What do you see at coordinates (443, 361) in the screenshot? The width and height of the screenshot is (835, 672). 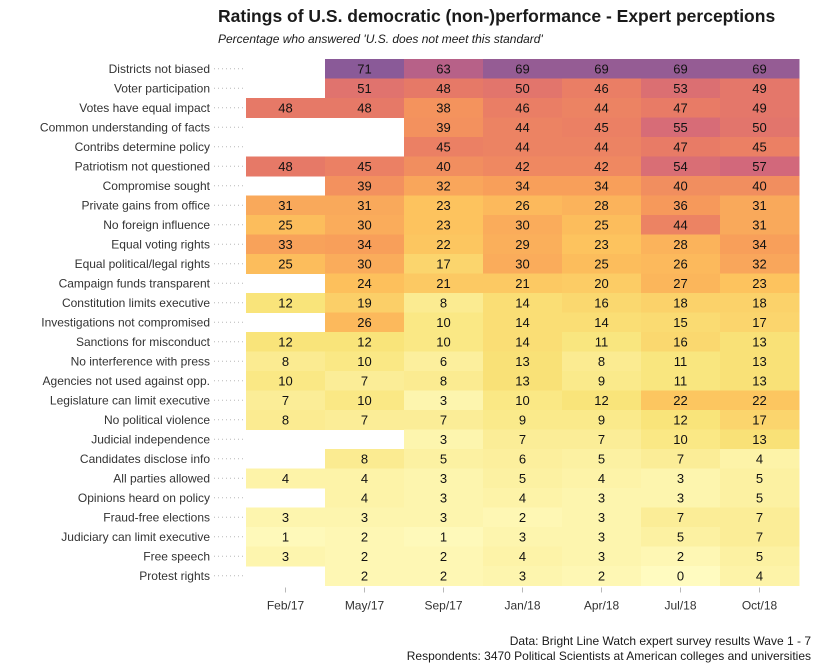 I see `cell-value-label: 6` at bounding box center [443, 361].